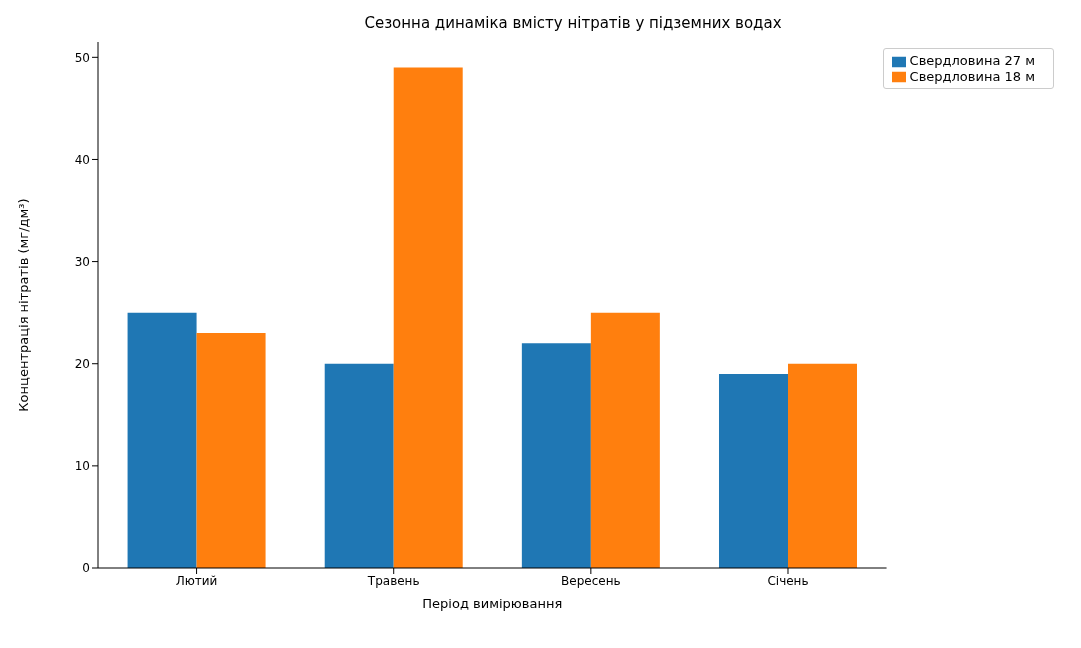 The height and width of the screenshot is (648, 1081). What do you see at coordinates (23, 305) in the screenshot?
I see `y-axis-title: Концентрація нітратів (мг/дм³)` at bounding box center [23, 305].